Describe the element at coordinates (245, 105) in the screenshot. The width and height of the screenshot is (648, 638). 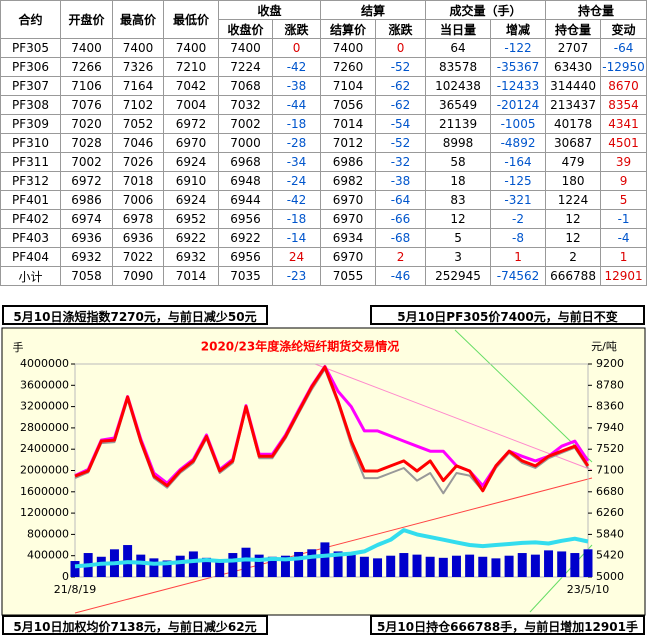
I see `cell: 7032` at that location.